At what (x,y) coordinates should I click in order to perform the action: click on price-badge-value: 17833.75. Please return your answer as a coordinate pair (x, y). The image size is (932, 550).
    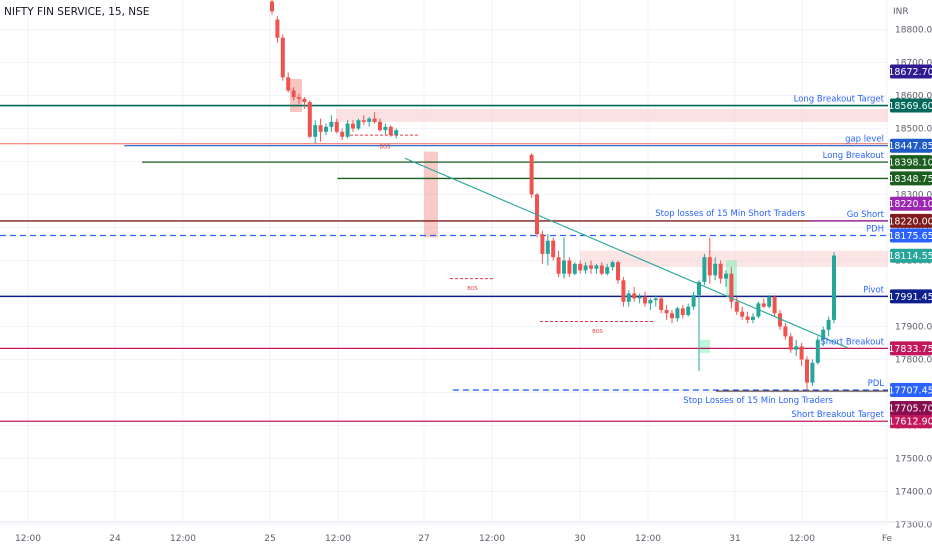
    Looking at the image, I should click on (910, 349).